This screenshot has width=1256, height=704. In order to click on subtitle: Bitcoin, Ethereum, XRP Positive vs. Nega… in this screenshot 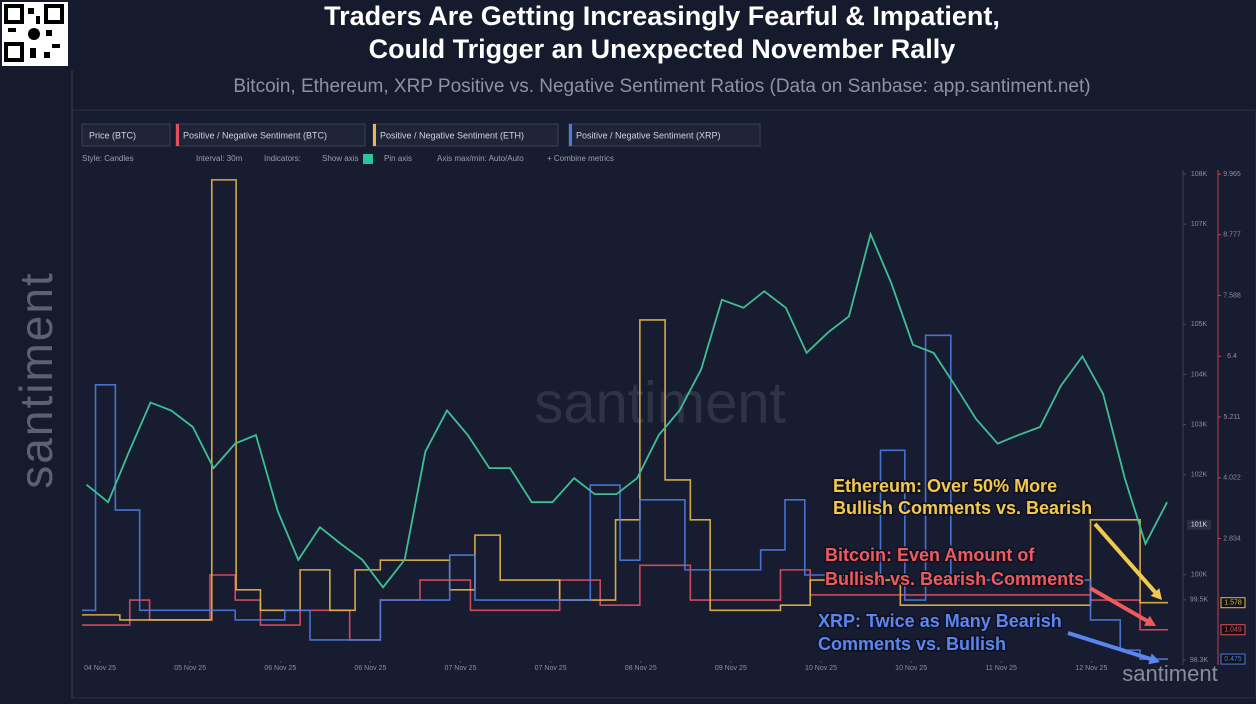, I will do `click(661, 86)`.